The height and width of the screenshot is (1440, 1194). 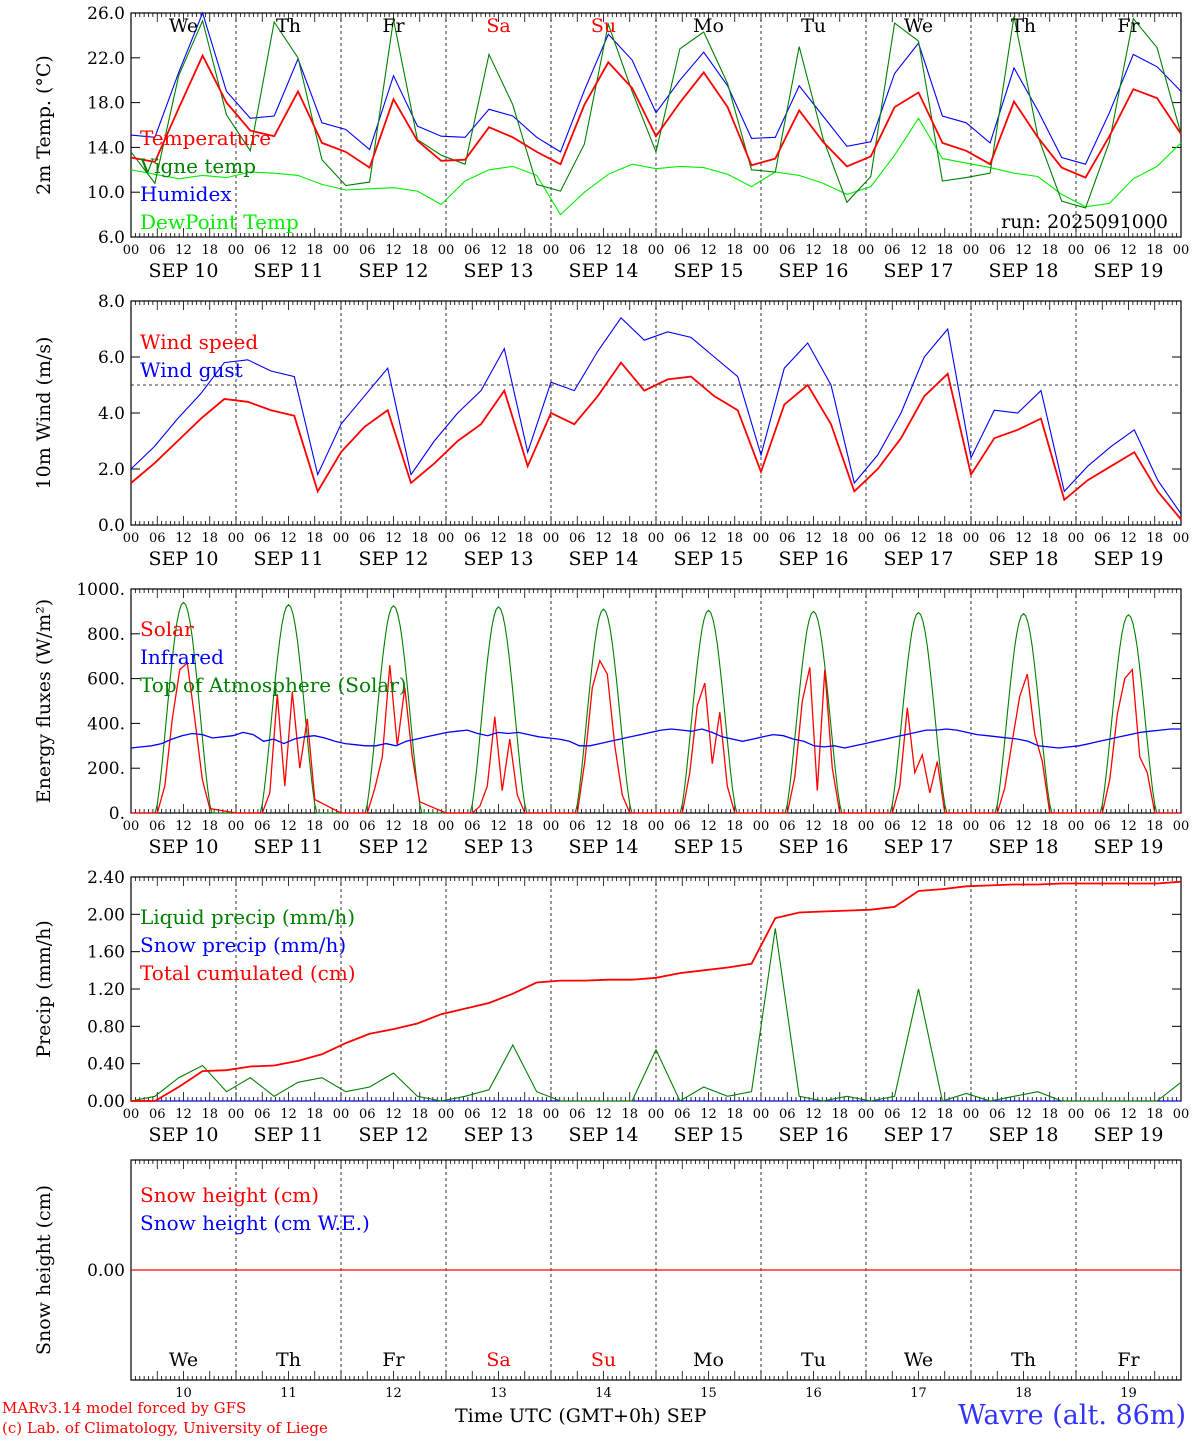 I want to click on y-axis-label: Energy fluxes (W/m²), so click(x=44, y=701).